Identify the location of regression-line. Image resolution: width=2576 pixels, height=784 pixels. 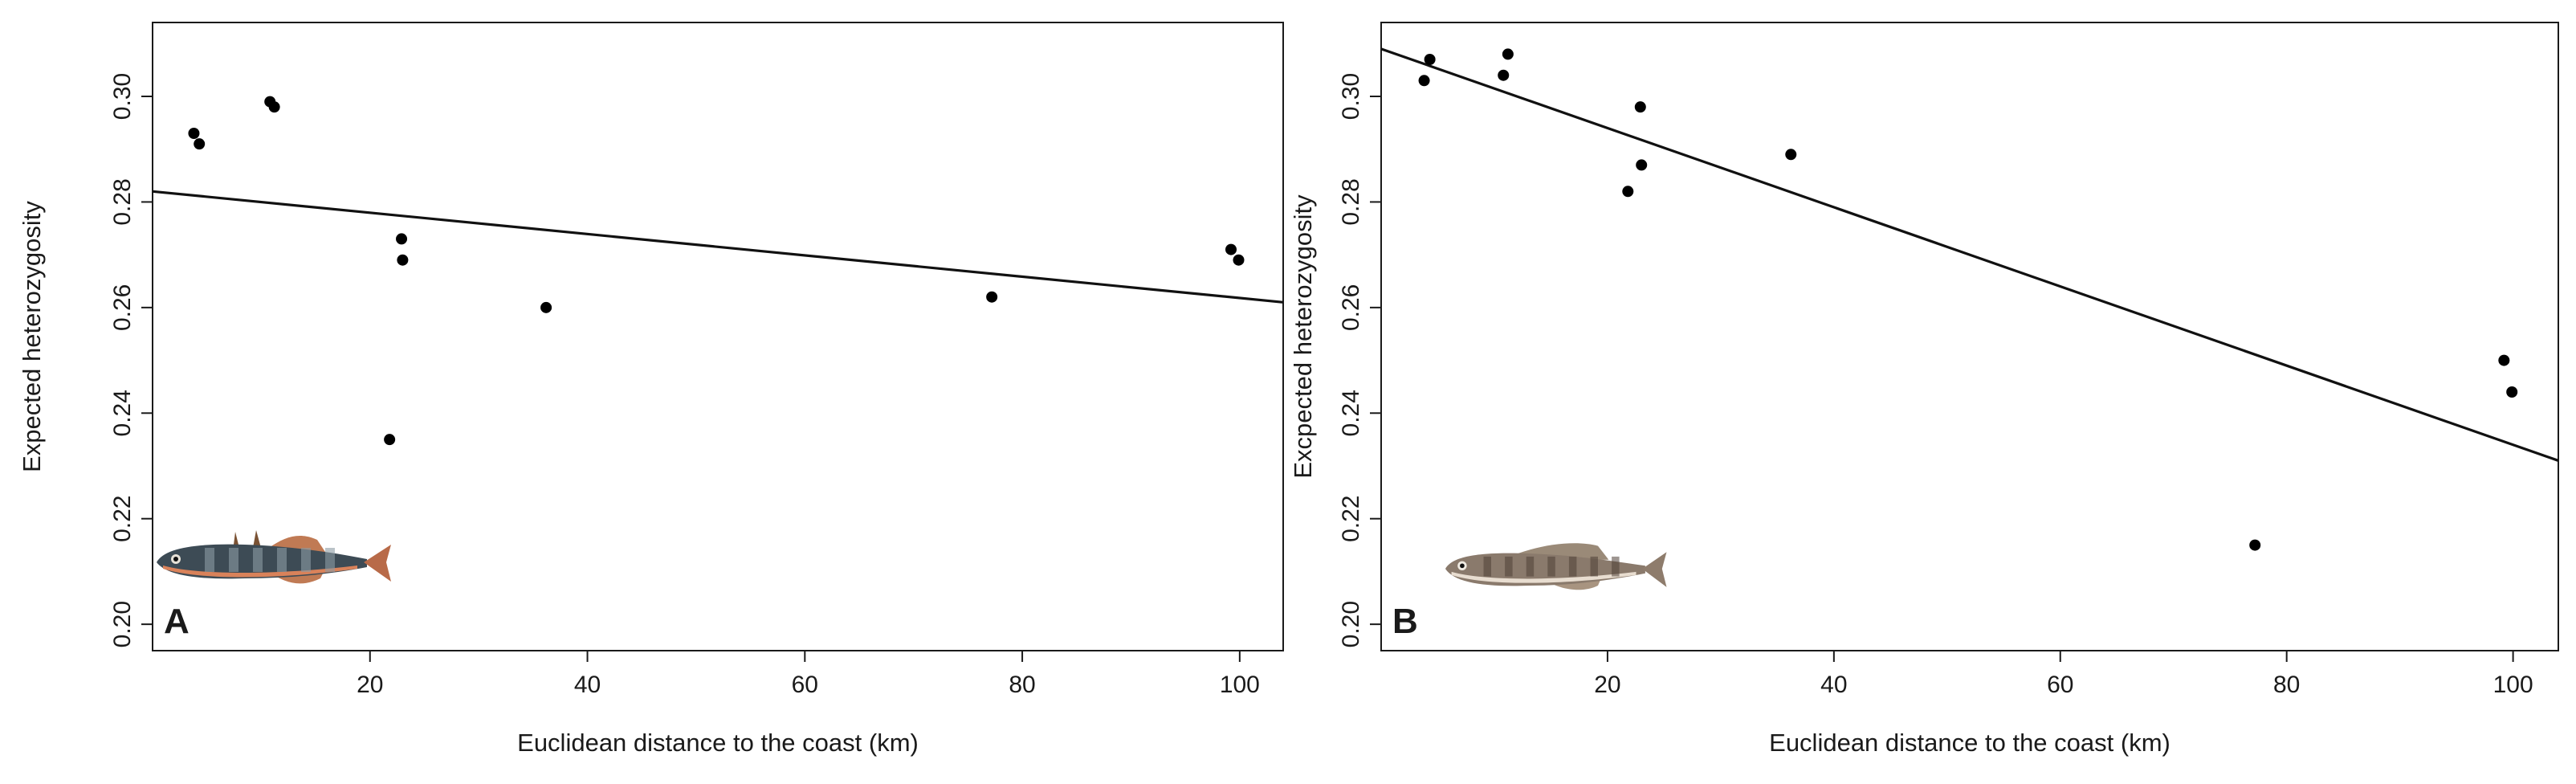
(718, 247).